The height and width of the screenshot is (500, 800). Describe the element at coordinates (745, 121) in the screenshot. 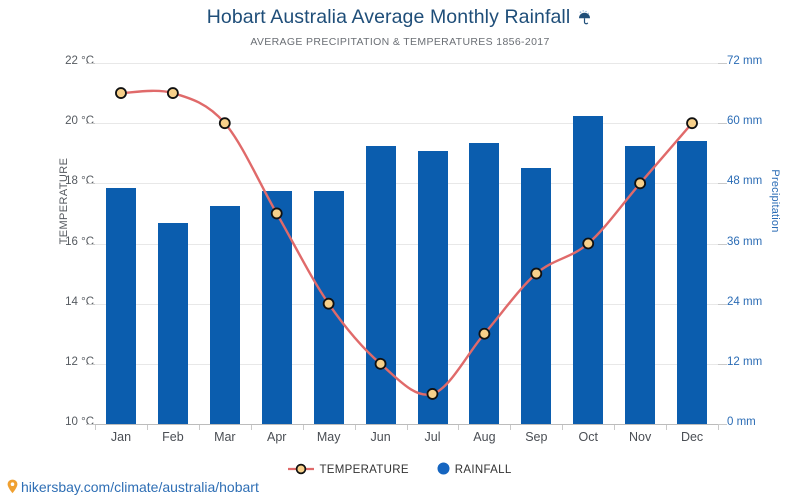

I see `y-axis-right-tick-label: 60 mm` at that location.